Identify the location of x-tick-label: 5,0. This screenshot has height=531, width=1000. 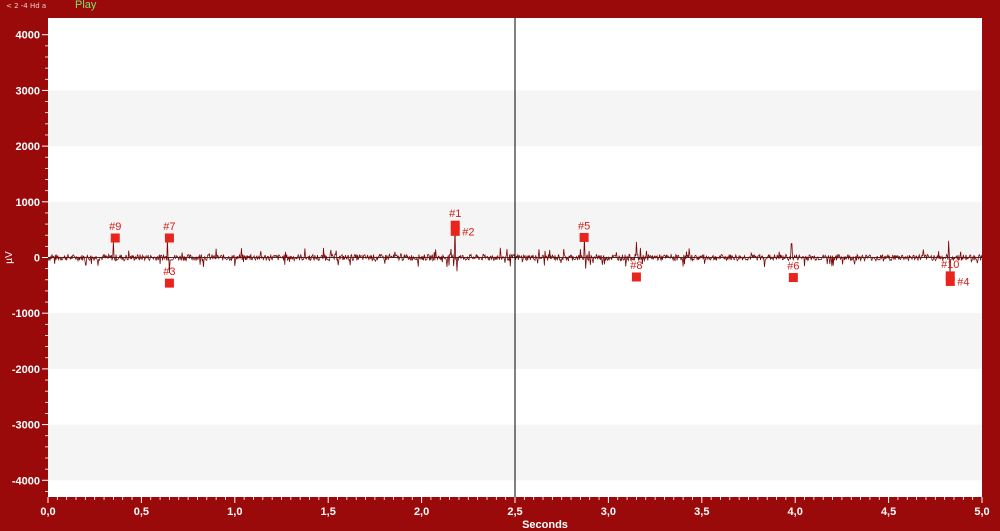
(981, 512).